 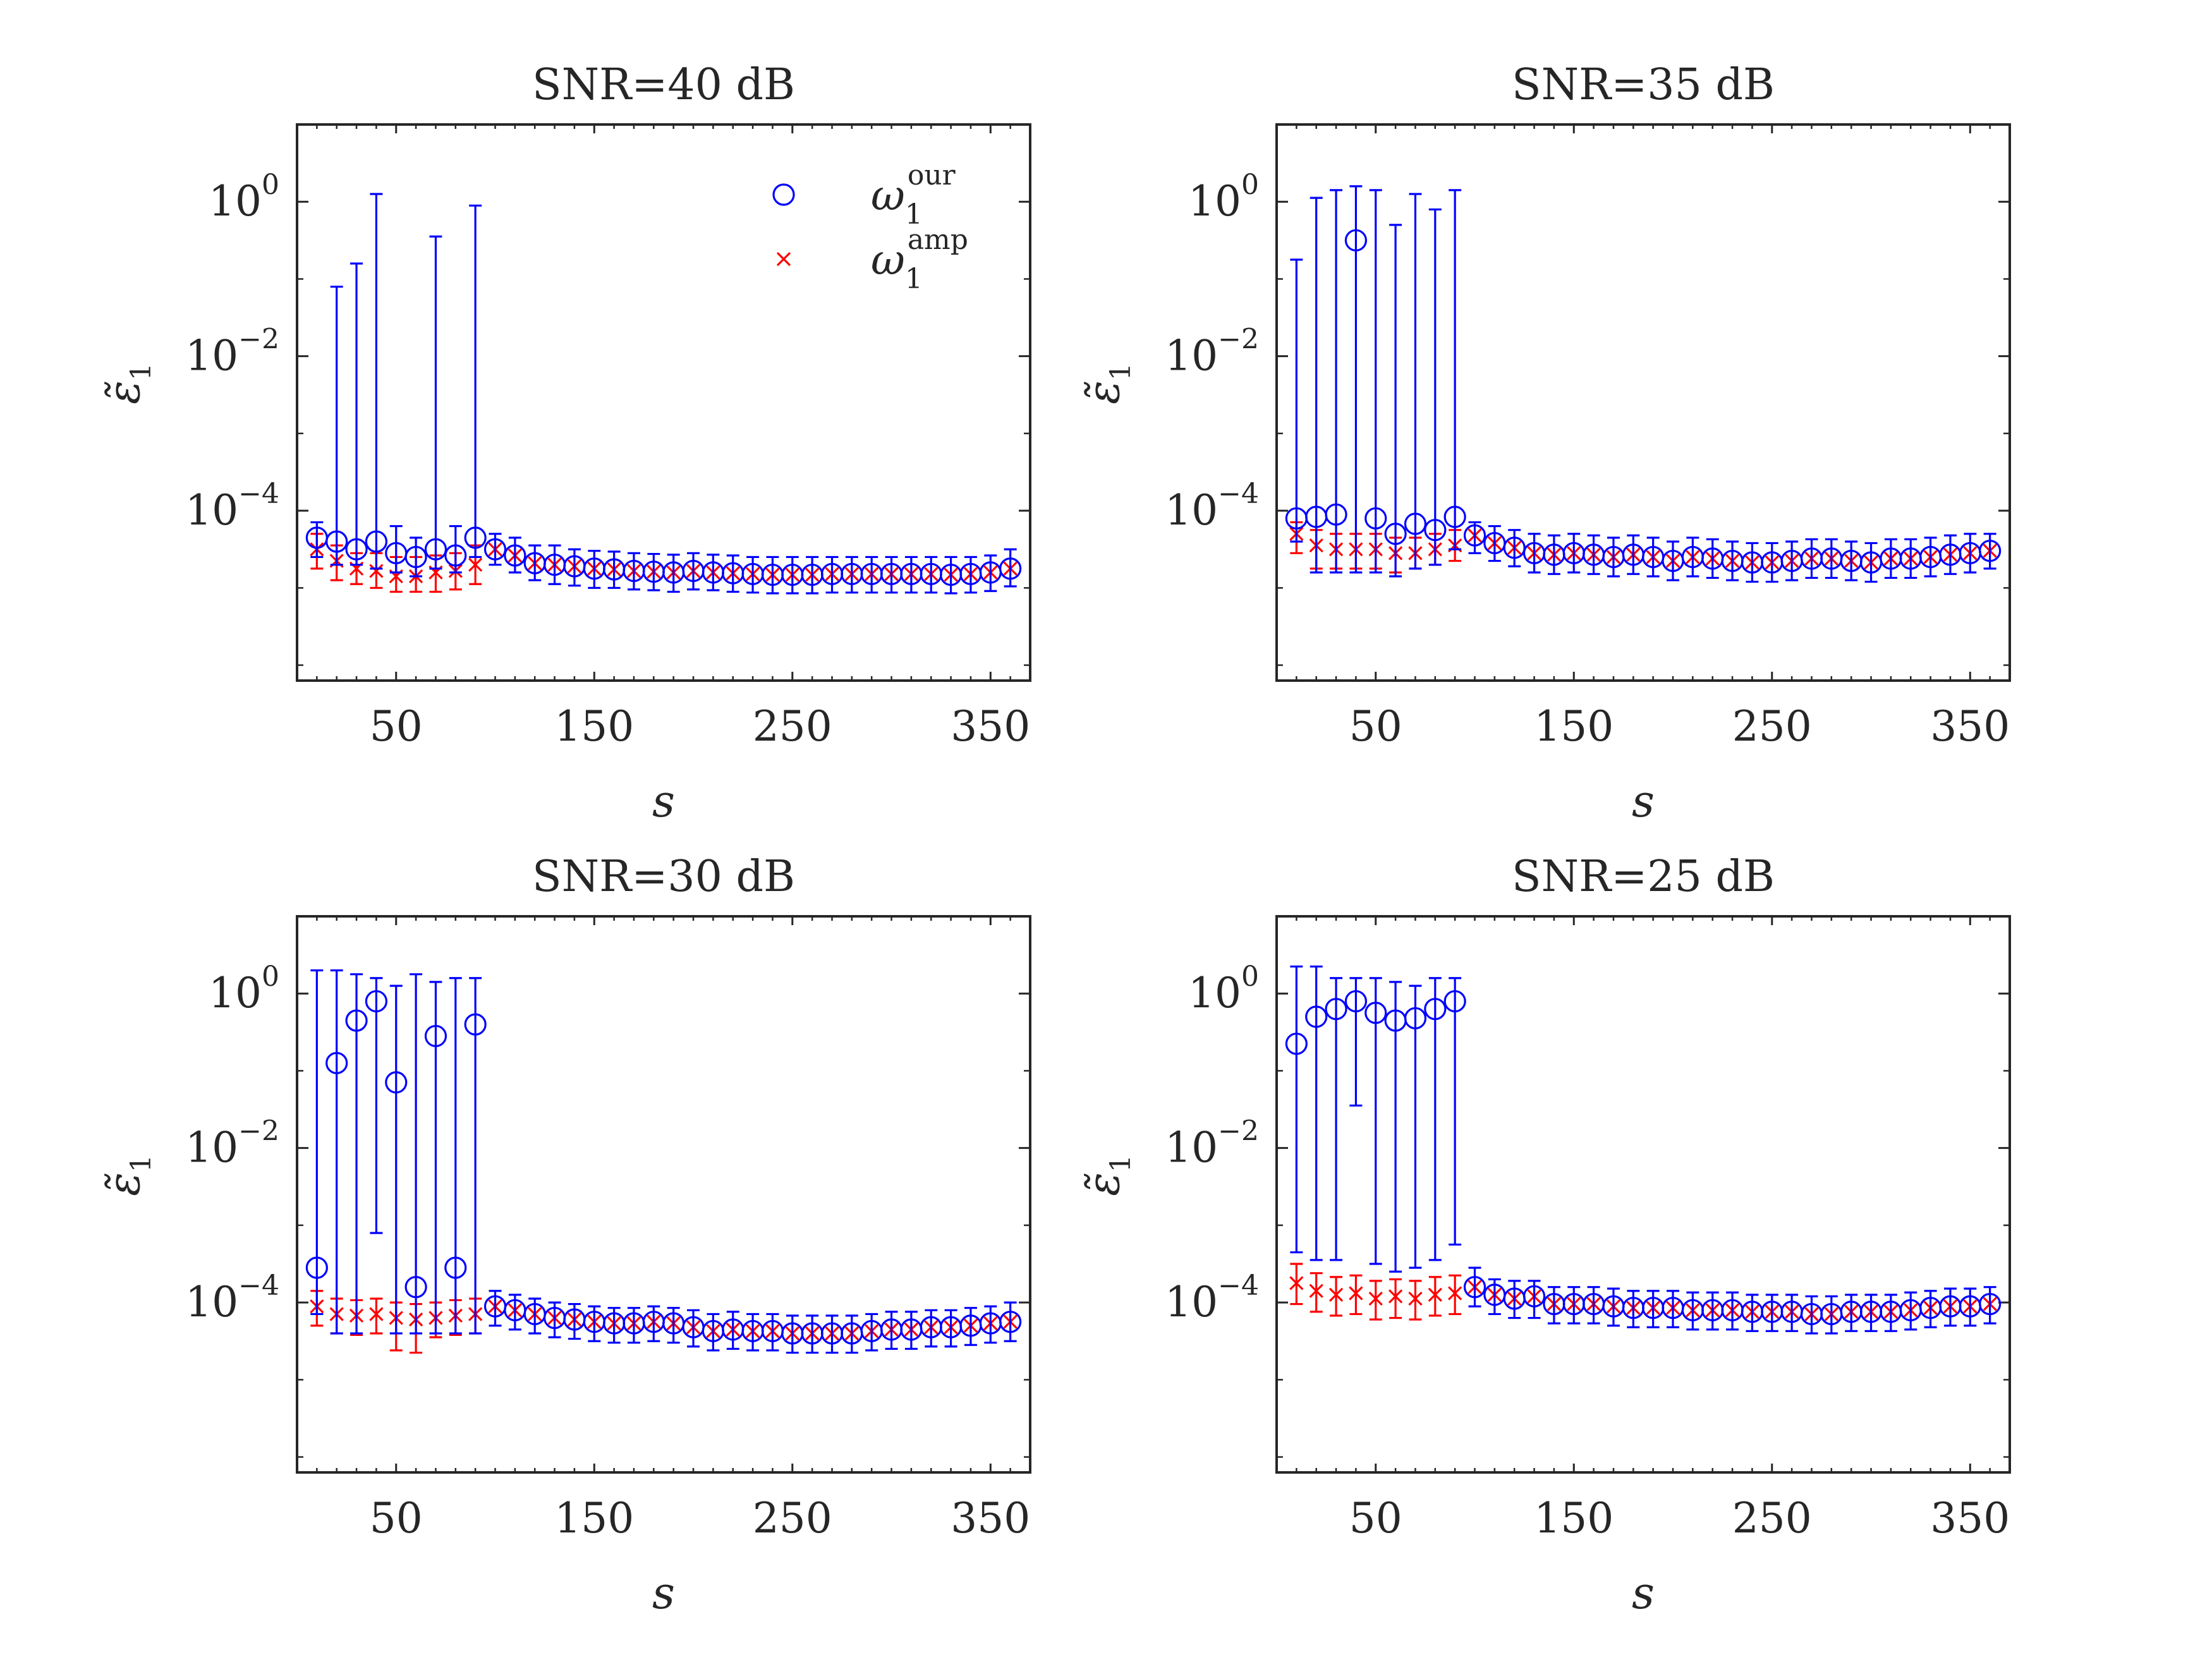 I want to click on legend-superscript: amp, so click(x=938, y=240).